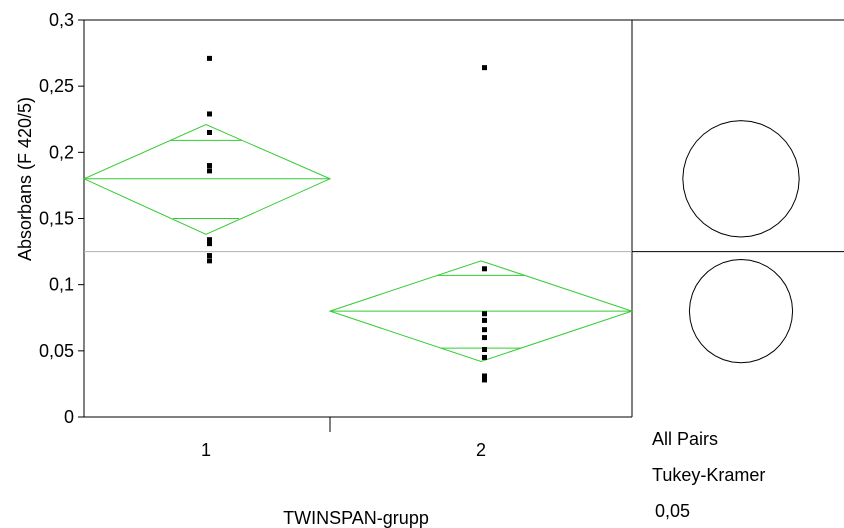  What do you see at coordinates (69, 417) in the screenshot?
I see `y-tick-label: 0` at bounding box center [69, 417].